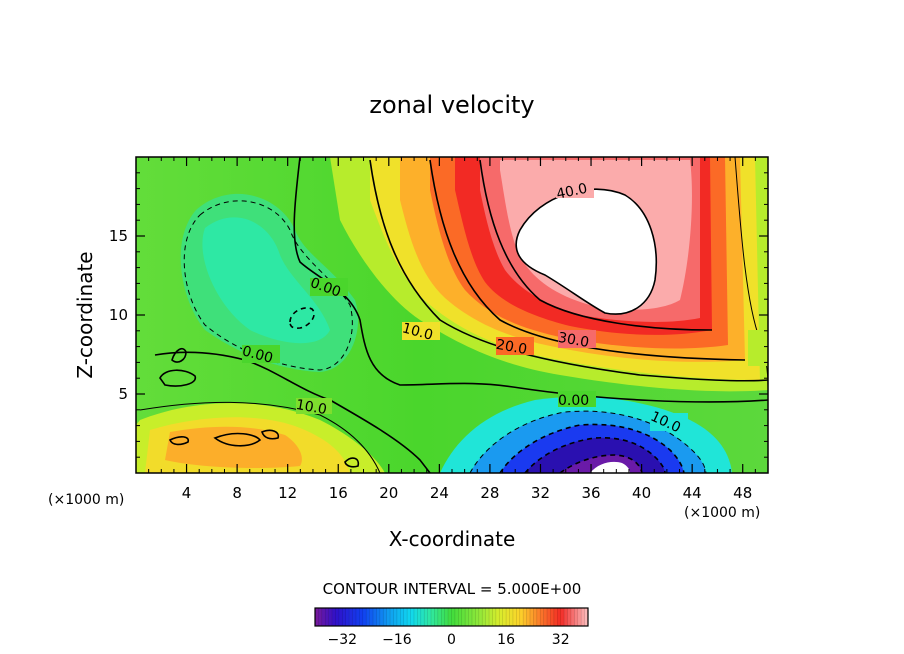  Describe the element at coordinates (237, 493) in the screenshot. I see `x-tick-label: 8` at that location.